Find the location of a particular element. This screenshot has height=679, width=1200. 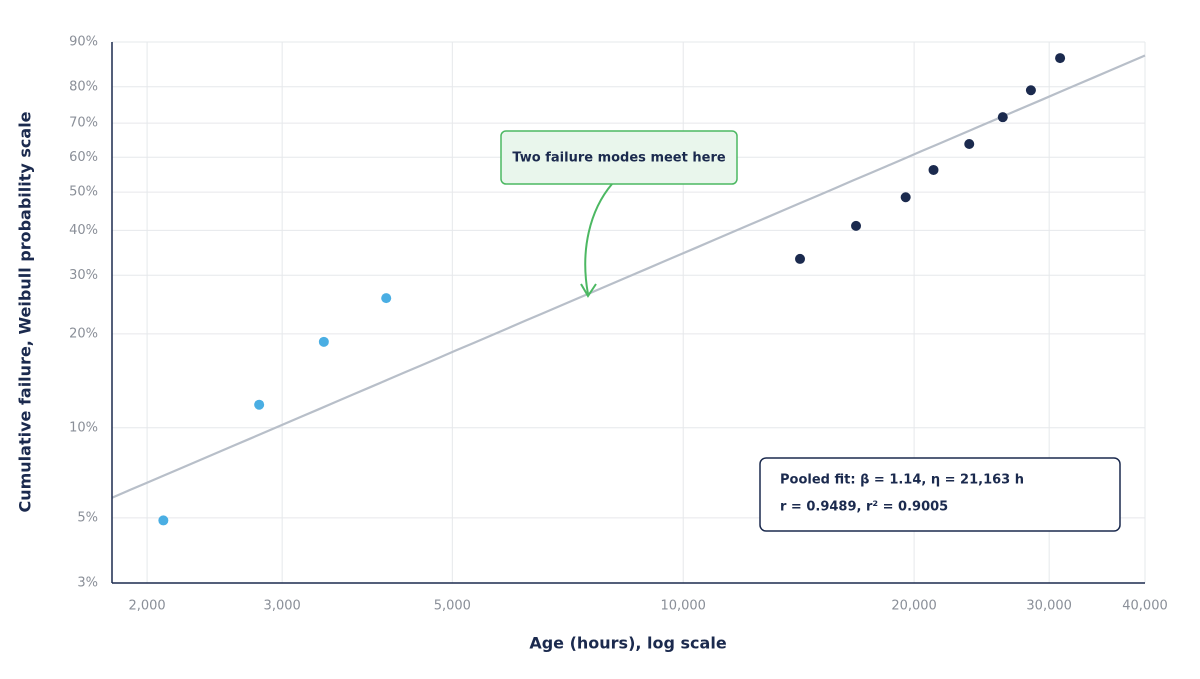

y-tick-label: 50% is located at coordinates (83, 192).